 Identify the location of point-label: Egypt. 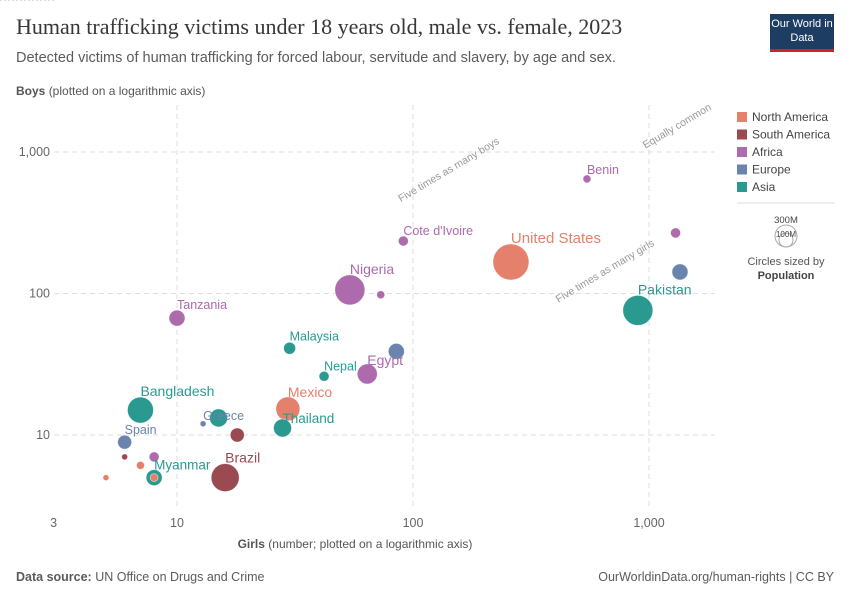
(385, 360).